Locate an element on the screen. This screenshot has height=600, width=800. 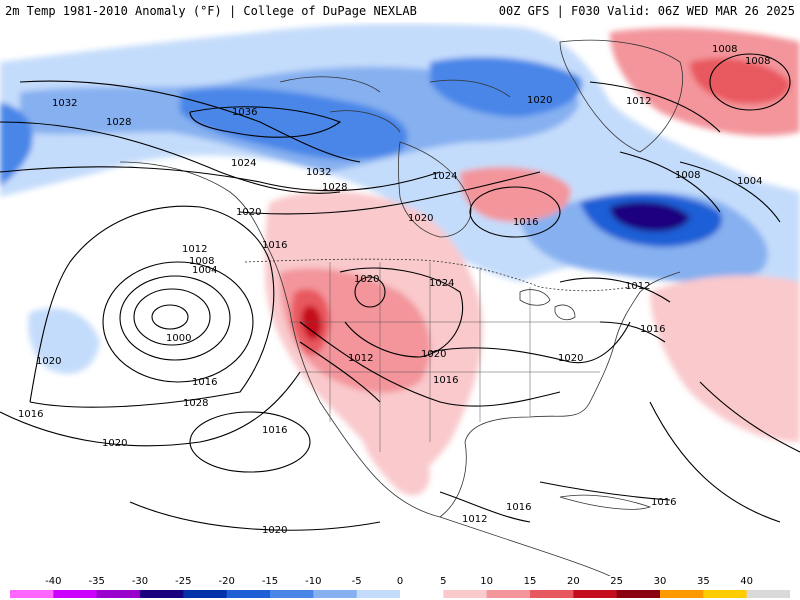
cold-anomaly-pacific-patch is located at coordinates (64, 341).